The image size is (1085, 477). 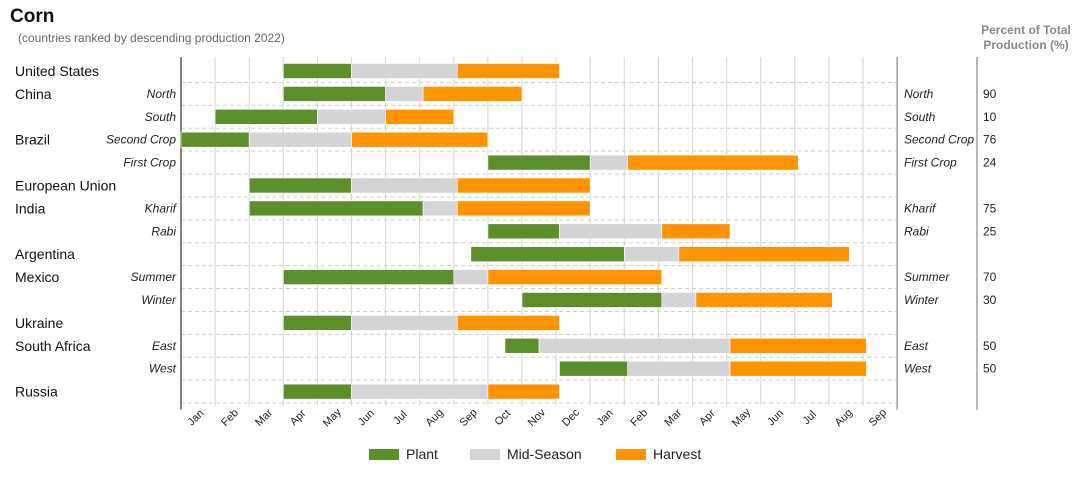 I want to click on region-label-right: Winter, so click(x=922, y=300).